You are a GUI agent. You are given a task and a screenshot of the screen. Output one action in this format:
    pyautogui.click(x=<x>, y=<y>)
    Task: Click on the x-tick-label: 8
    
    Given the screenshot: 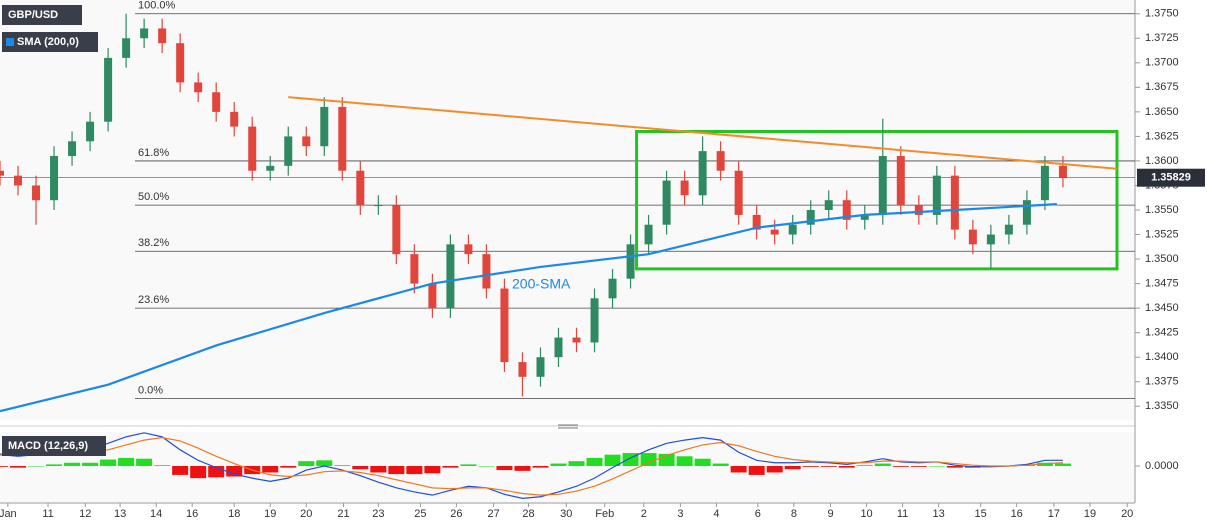 What is the action you would take?
    pyautogui.click(x=794, y=514)
    